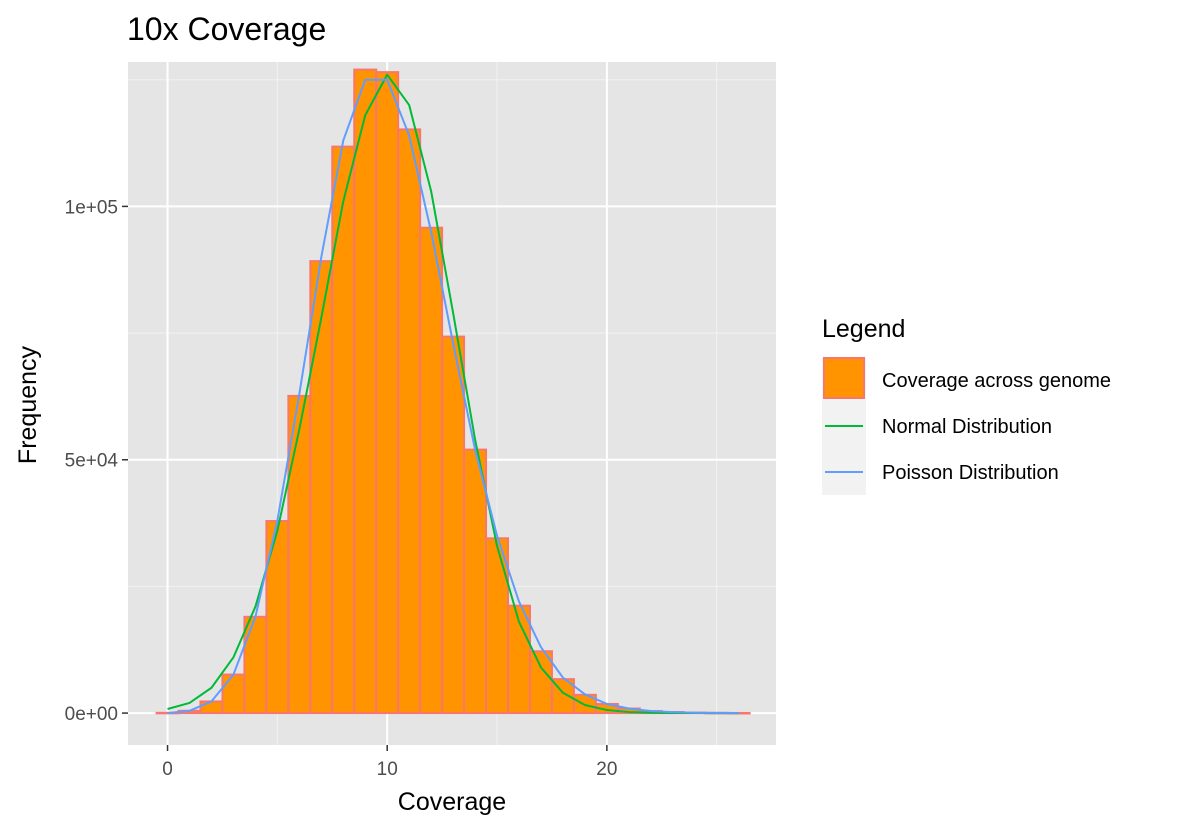 This screenshot has width=1180, height=830. I want to click on legend-title: Legend, so click(863, 329).